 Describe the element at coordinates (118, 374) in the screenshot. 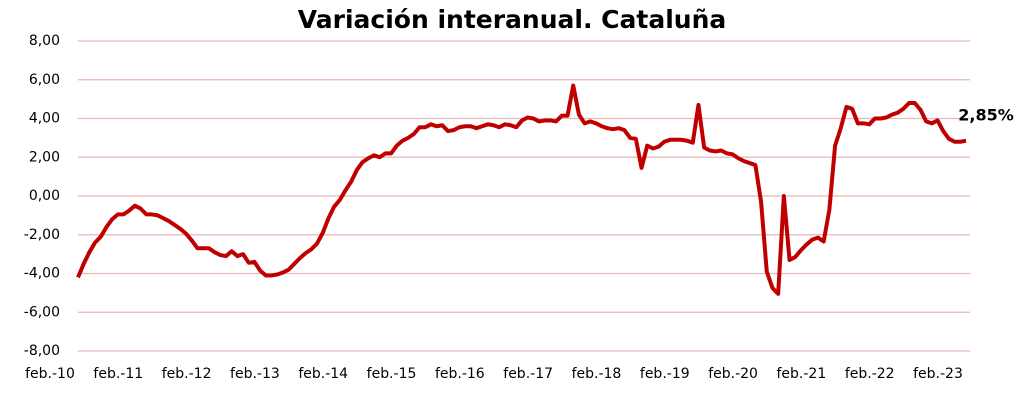

I see `x-tick-label: feb.-11` at that location.